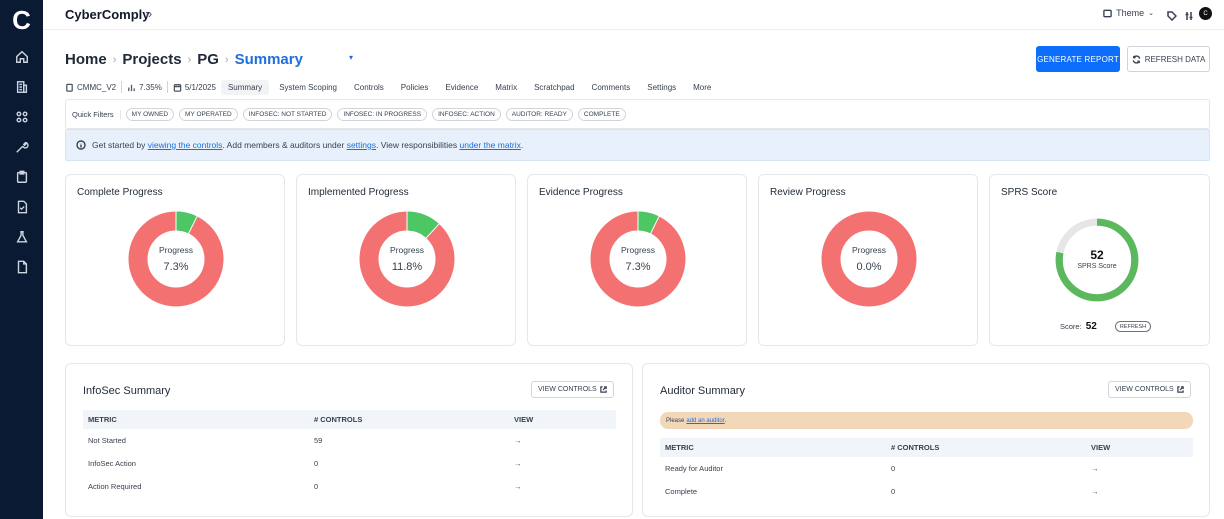 This screenshot has width=1224, height=519. Describe the element at coordinates (1128, 13) in the screenshot. I see `theme-toggle: Theme ⌄` at that location.